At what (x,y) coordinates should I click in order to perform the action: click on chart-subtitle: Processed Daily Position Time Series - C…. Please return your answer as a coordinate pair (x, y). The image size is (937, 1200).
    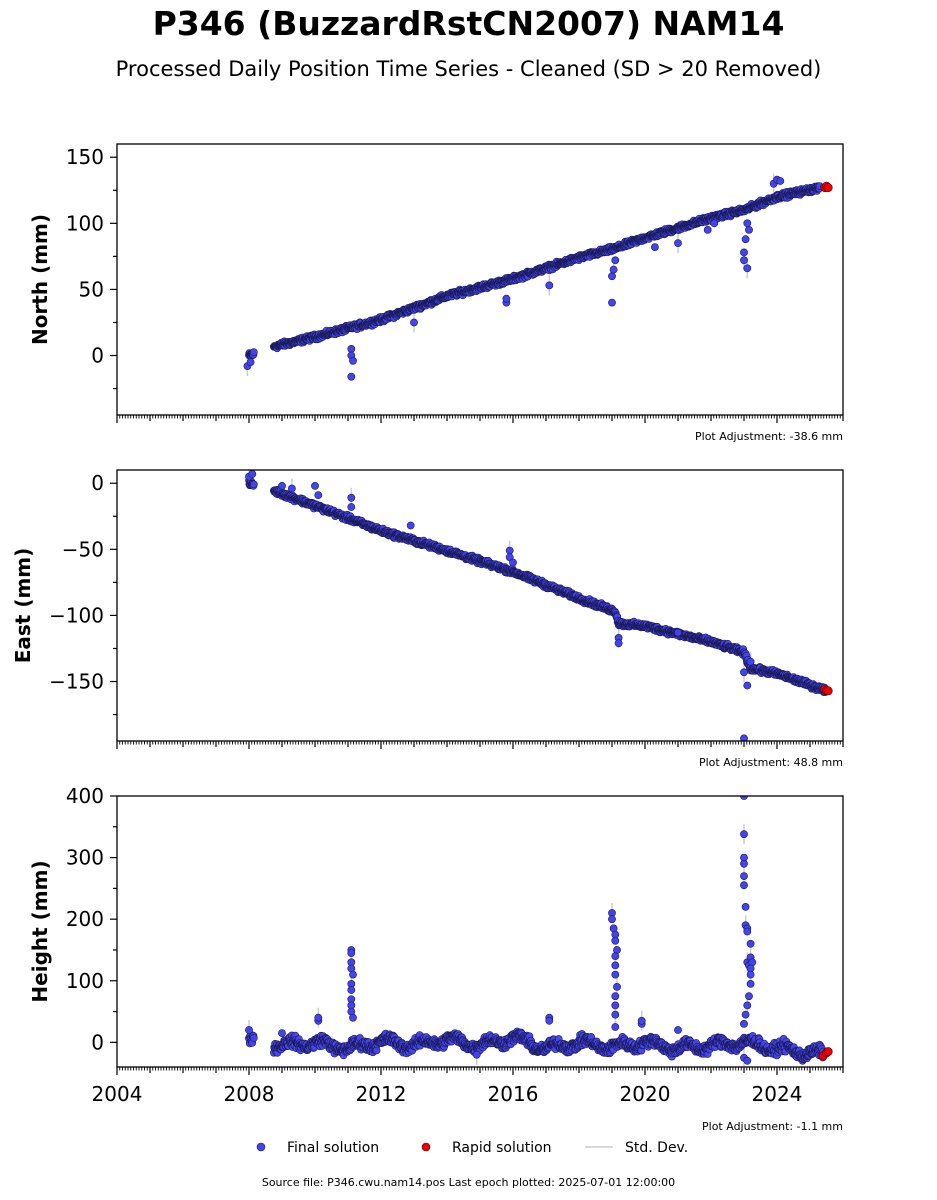
    Looking at the image, I should click on (468, 69).